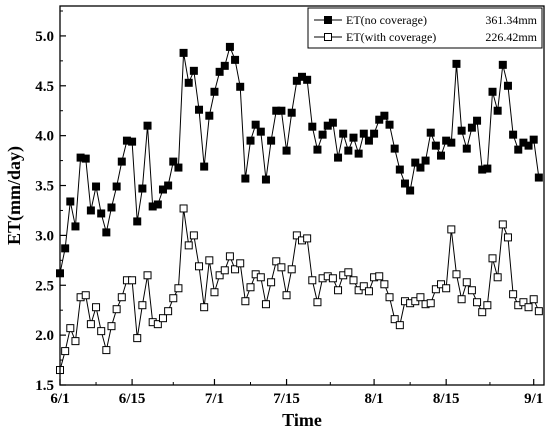 The height and width of the screenshot is (432, 550). Describe the element at coordinates (286, 399) in the screenshot. I see `x-tick-label: 7/15` at that location.